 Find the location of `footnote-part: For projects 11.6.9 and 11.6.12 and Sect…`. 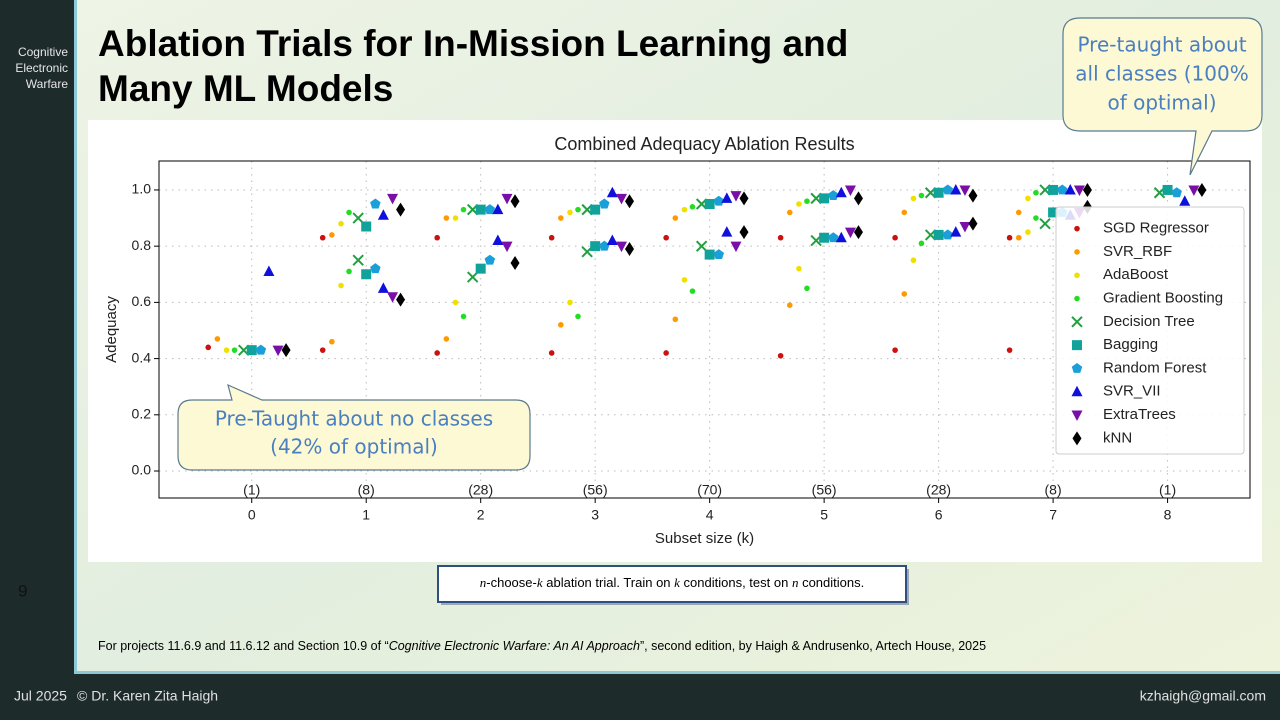

footnote-part: For projects 11.6.9 and 11.6.12 and Sect… is located at coordinates (243, 646).